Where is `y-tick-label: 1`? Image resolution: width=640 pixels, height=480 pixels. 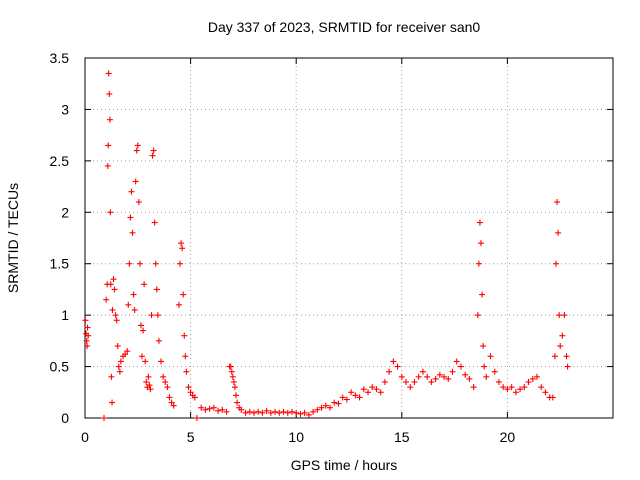 y-tick-label: 1 is located at coordinates (65, 315).